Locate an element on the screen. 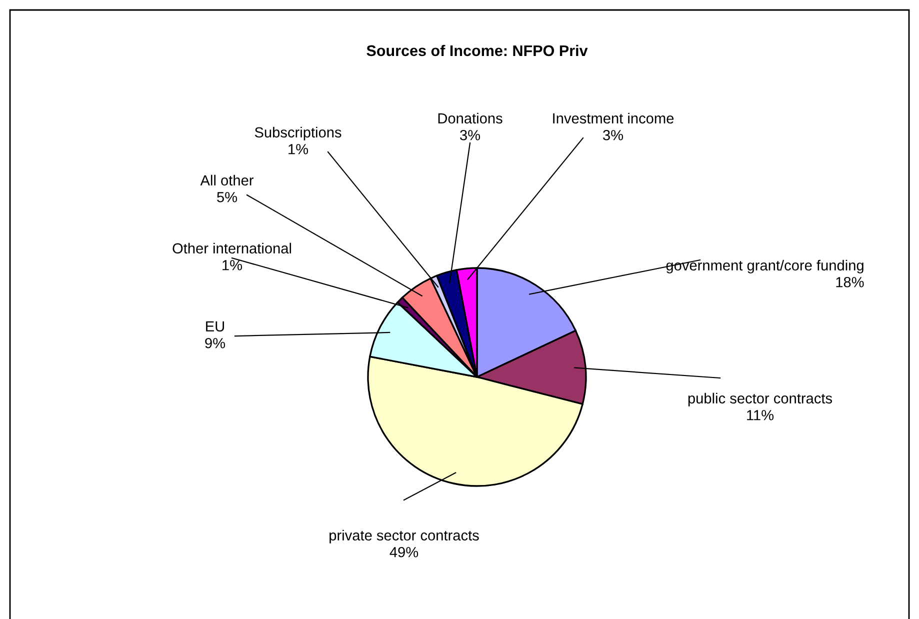 The image size is (919, 619). data-label: 18% is located at coordinates (850, 282).